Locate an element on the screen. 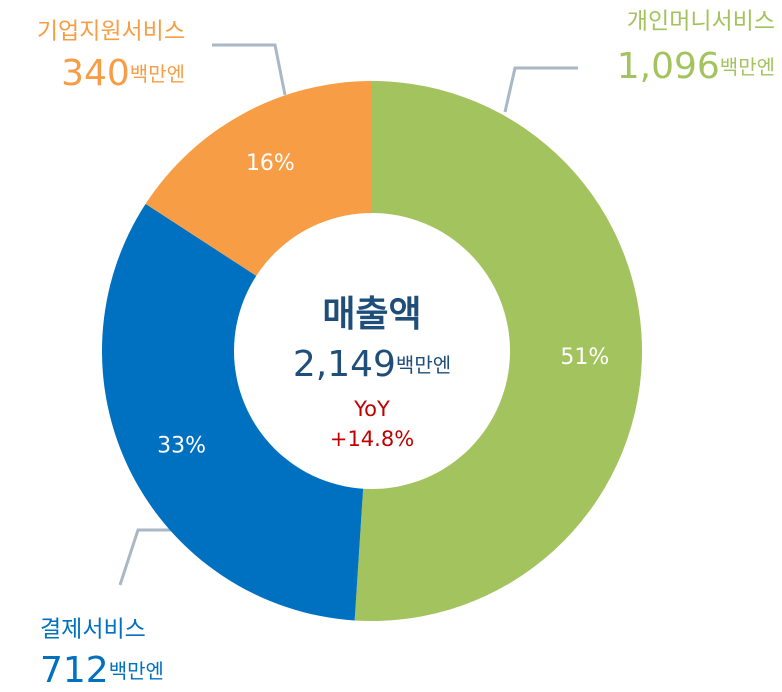 The width and height of the screenshot is (782, 692). category-label: 결제서비스 is located at coordinates (93, 630).